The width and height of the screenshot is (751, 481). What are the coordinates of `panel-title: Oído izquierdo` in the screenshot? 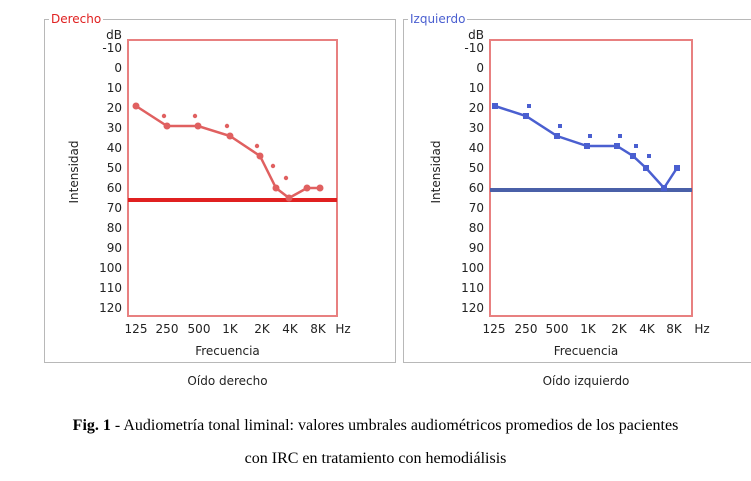 It's located at (586, 381).